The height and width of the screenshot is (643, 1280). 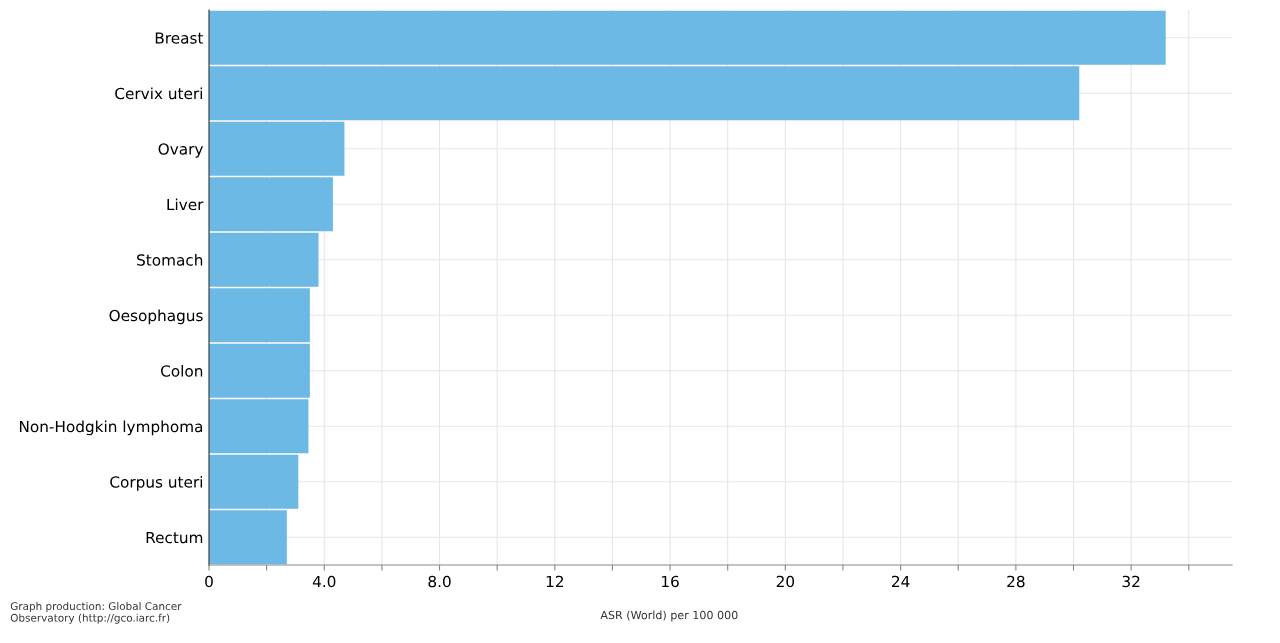 I want to click on y-tick-label: Breast, so click(x=179, y=38).